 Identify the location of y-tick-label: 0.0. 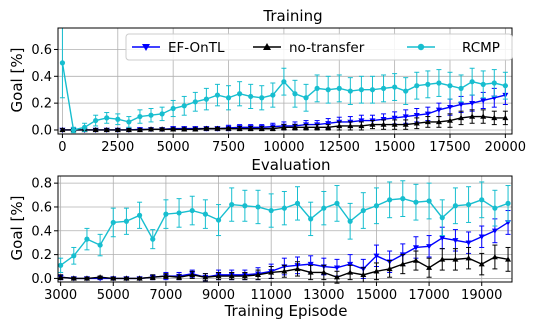
(41, 279).